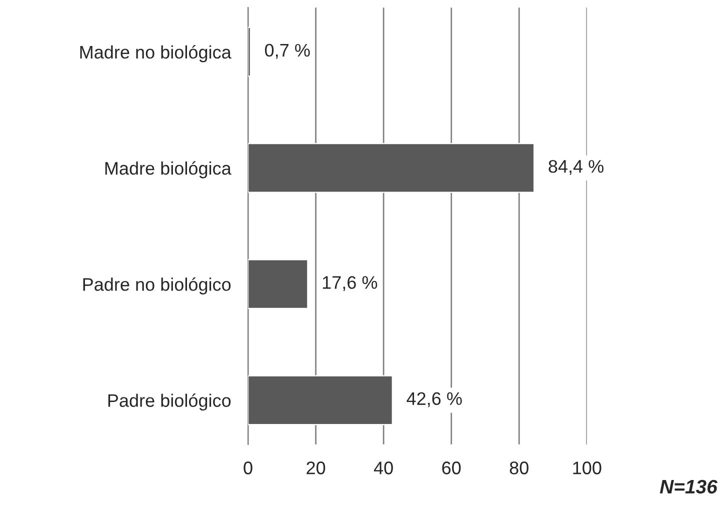 The image size is (721, 505). I want to click on data-label: 42,6 %, so click(434, 400).